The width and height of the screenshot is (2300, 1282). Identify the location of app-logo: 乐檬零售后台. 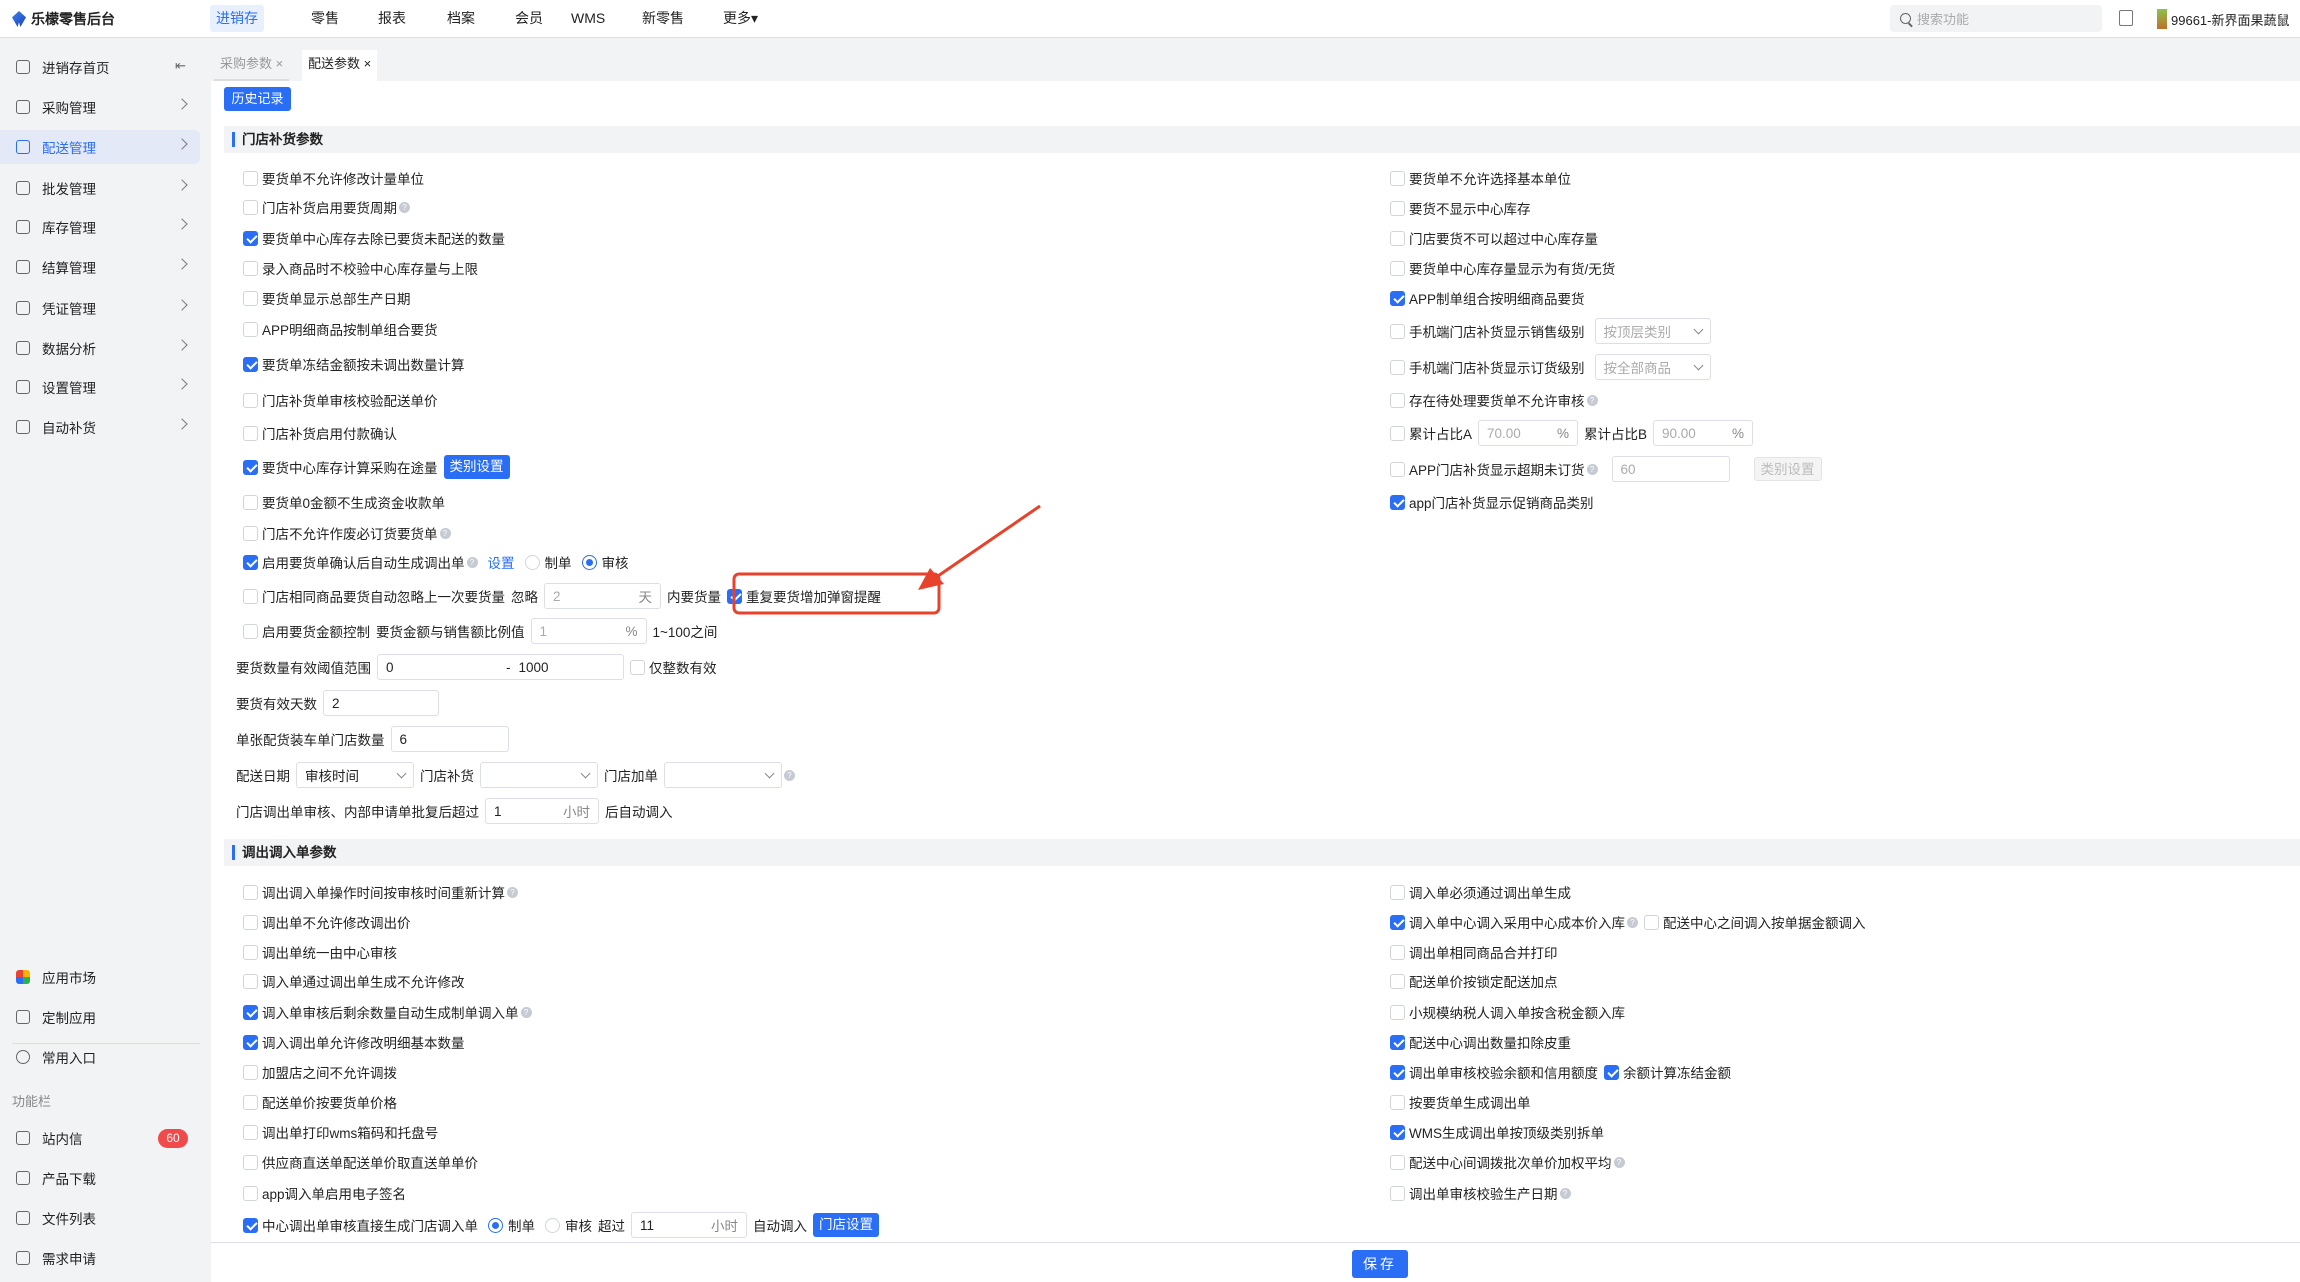
(63, 19).